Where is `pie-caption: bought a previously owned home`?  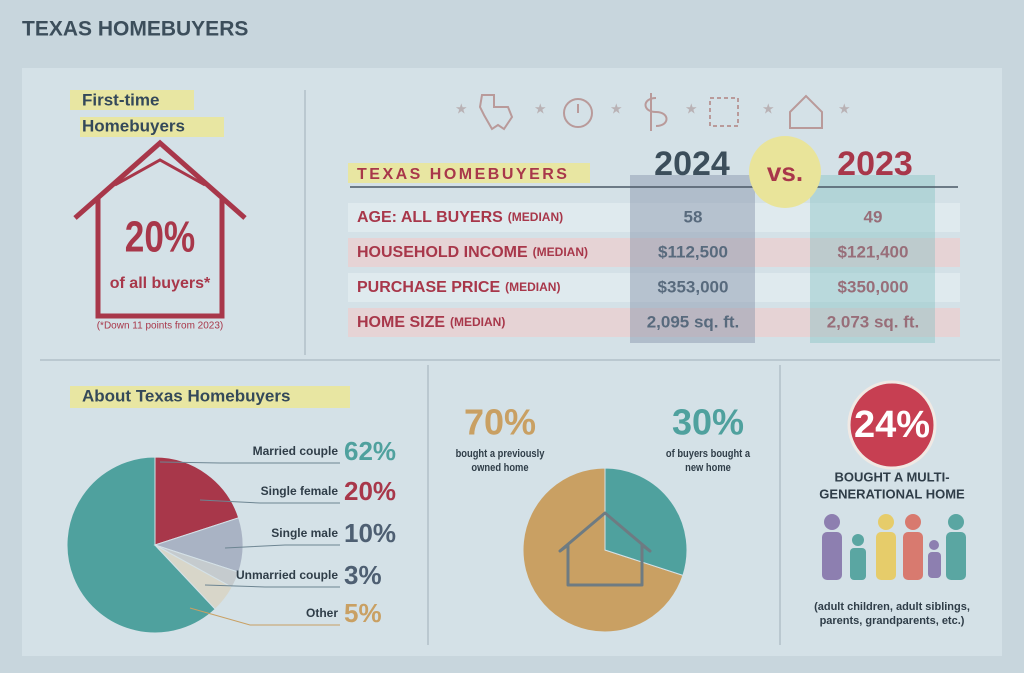 pie-caption: bought a previously owned home is located at coordinates (500, 461).